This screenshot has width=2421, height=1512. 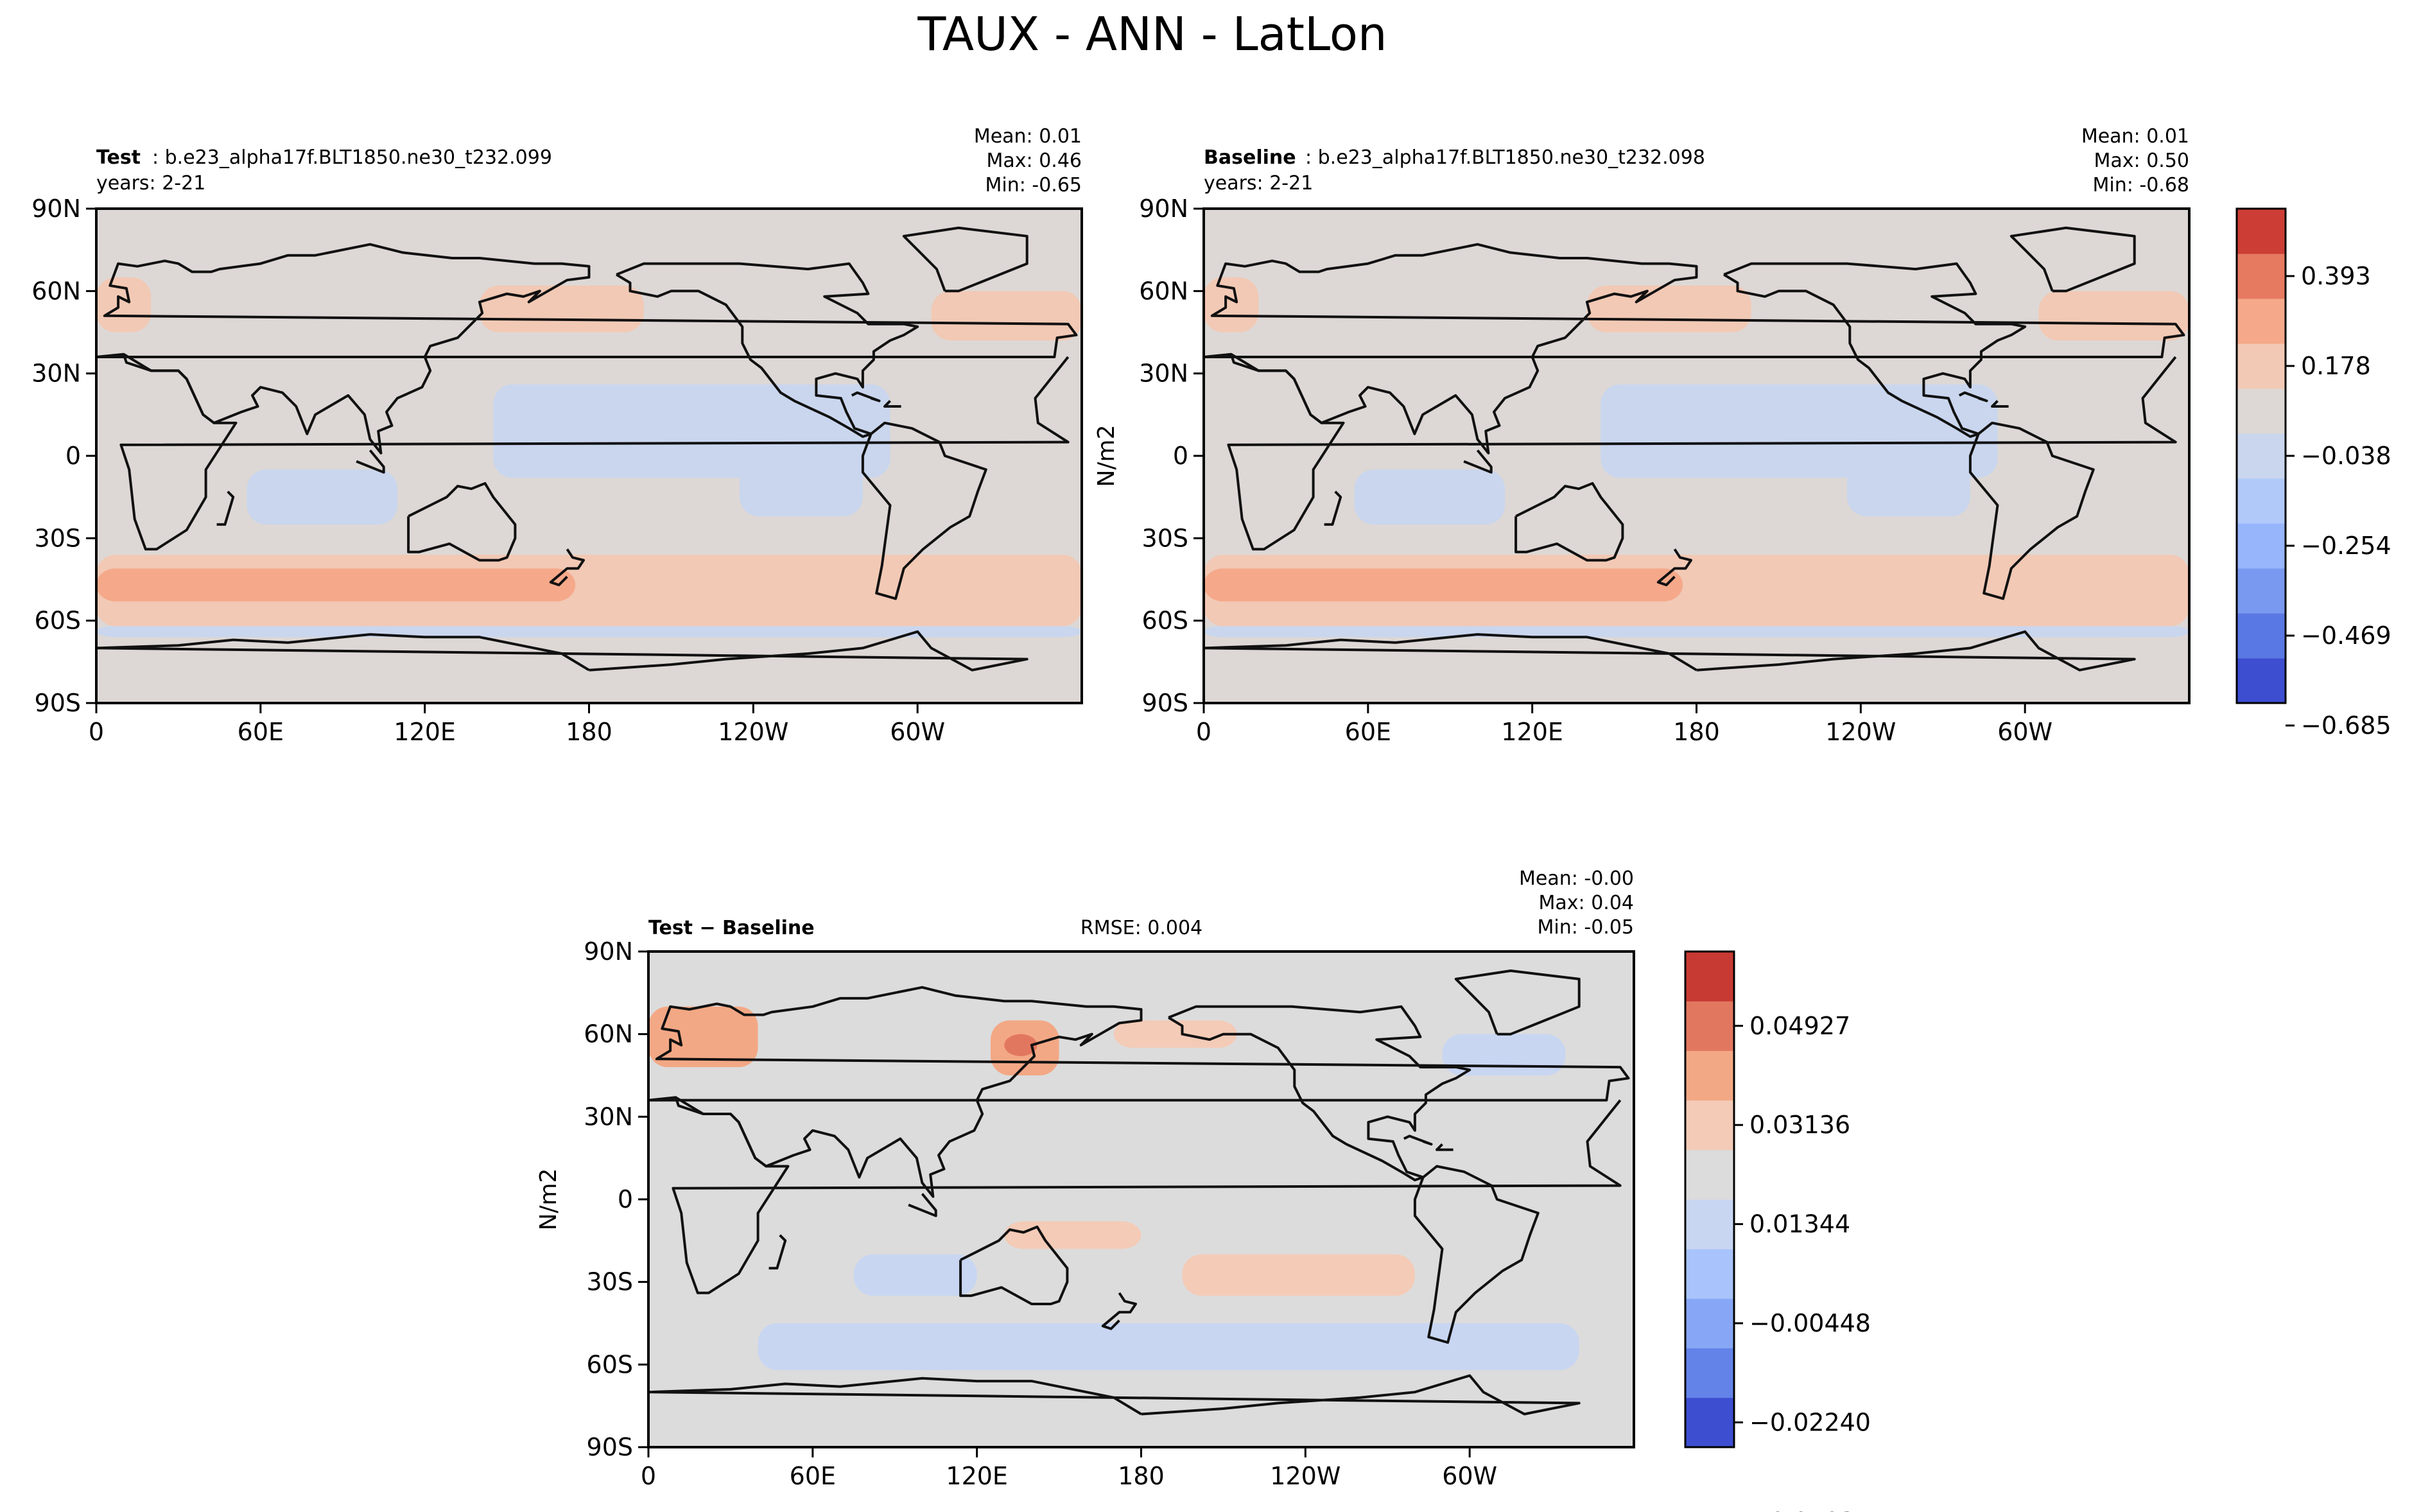 I want to click on y-tick-label: 60S, so click(x=1165, y=621).